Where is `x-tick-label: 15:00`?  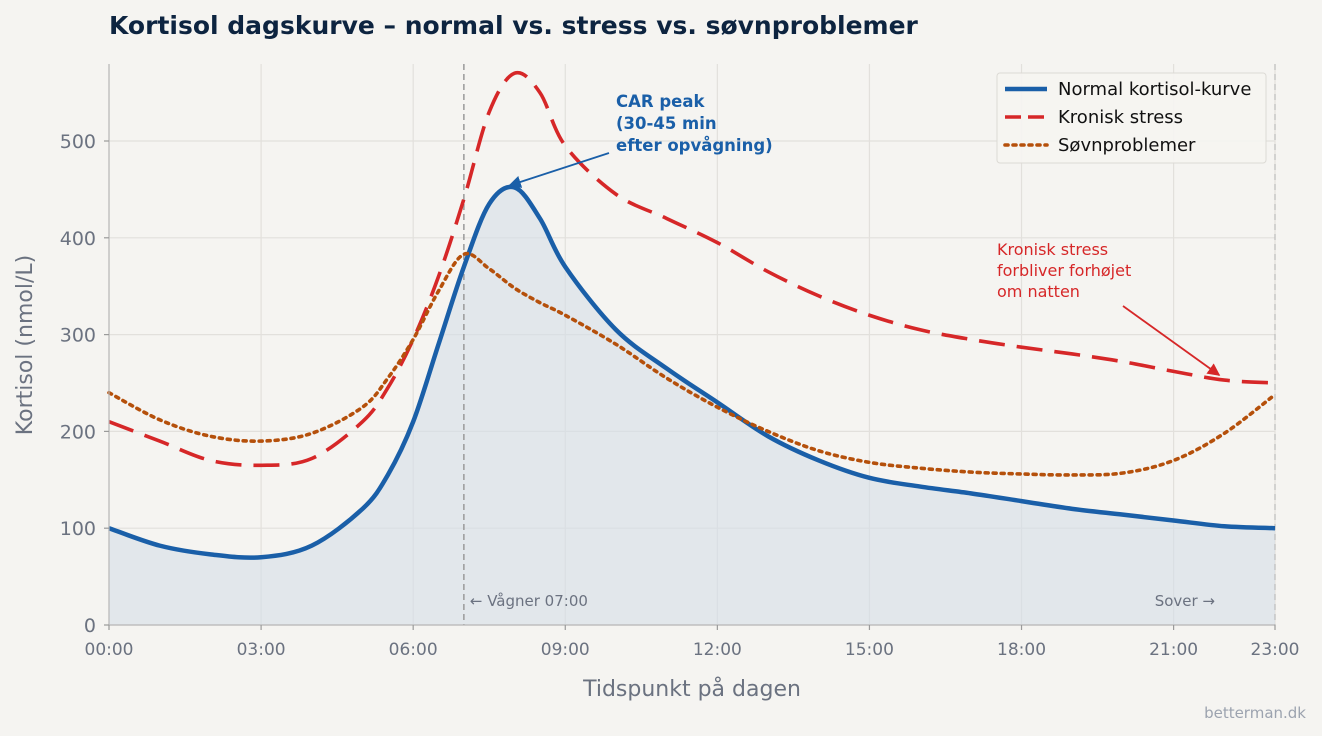 x-tick-label: 15:00 is located at coordinates (869, 650).